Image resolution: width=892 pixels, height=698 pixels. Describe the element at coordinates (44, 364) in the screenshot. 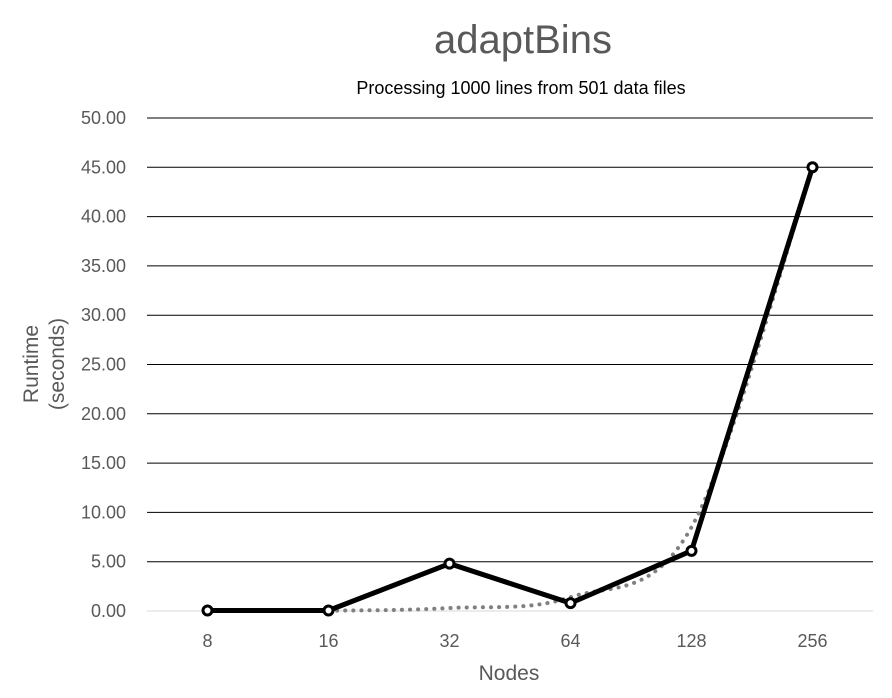

I see `y-axis-label: Runtime (seconds)` at that location.